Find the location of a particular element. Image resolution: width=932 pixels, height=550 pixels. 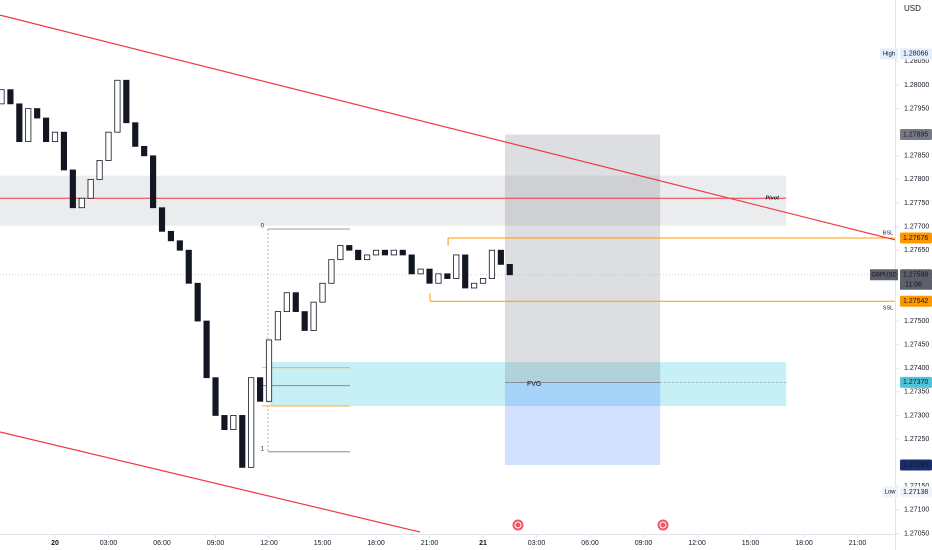

low-value: 1.27138 is located at coordinates (915, 492).